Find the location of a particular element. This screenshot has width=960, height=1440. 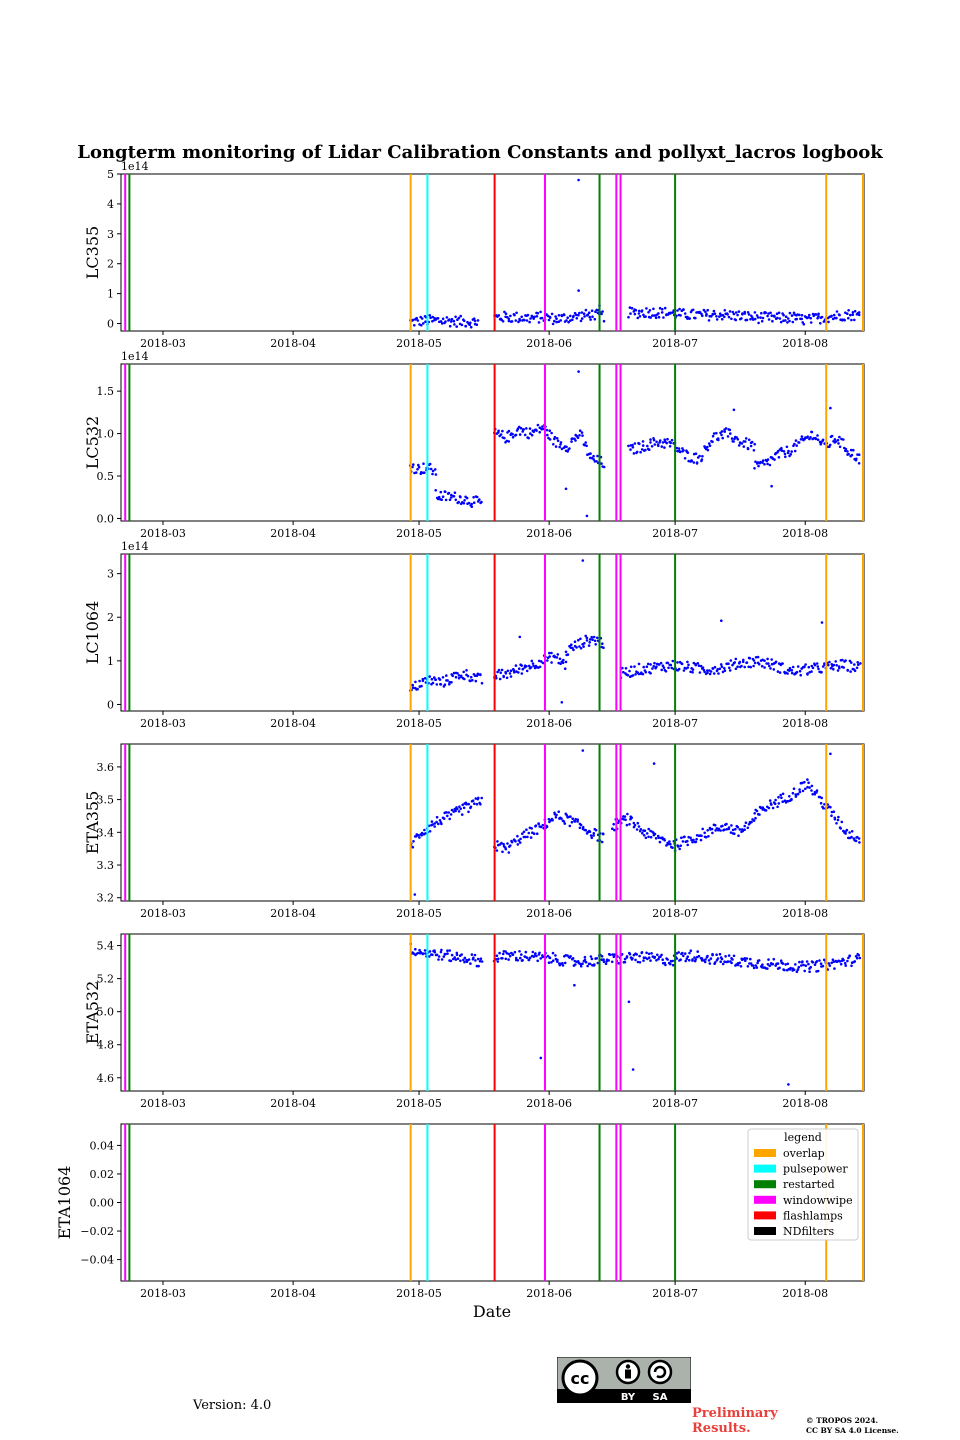

y-tick-label: 1 is located at coordinates (110, 294).